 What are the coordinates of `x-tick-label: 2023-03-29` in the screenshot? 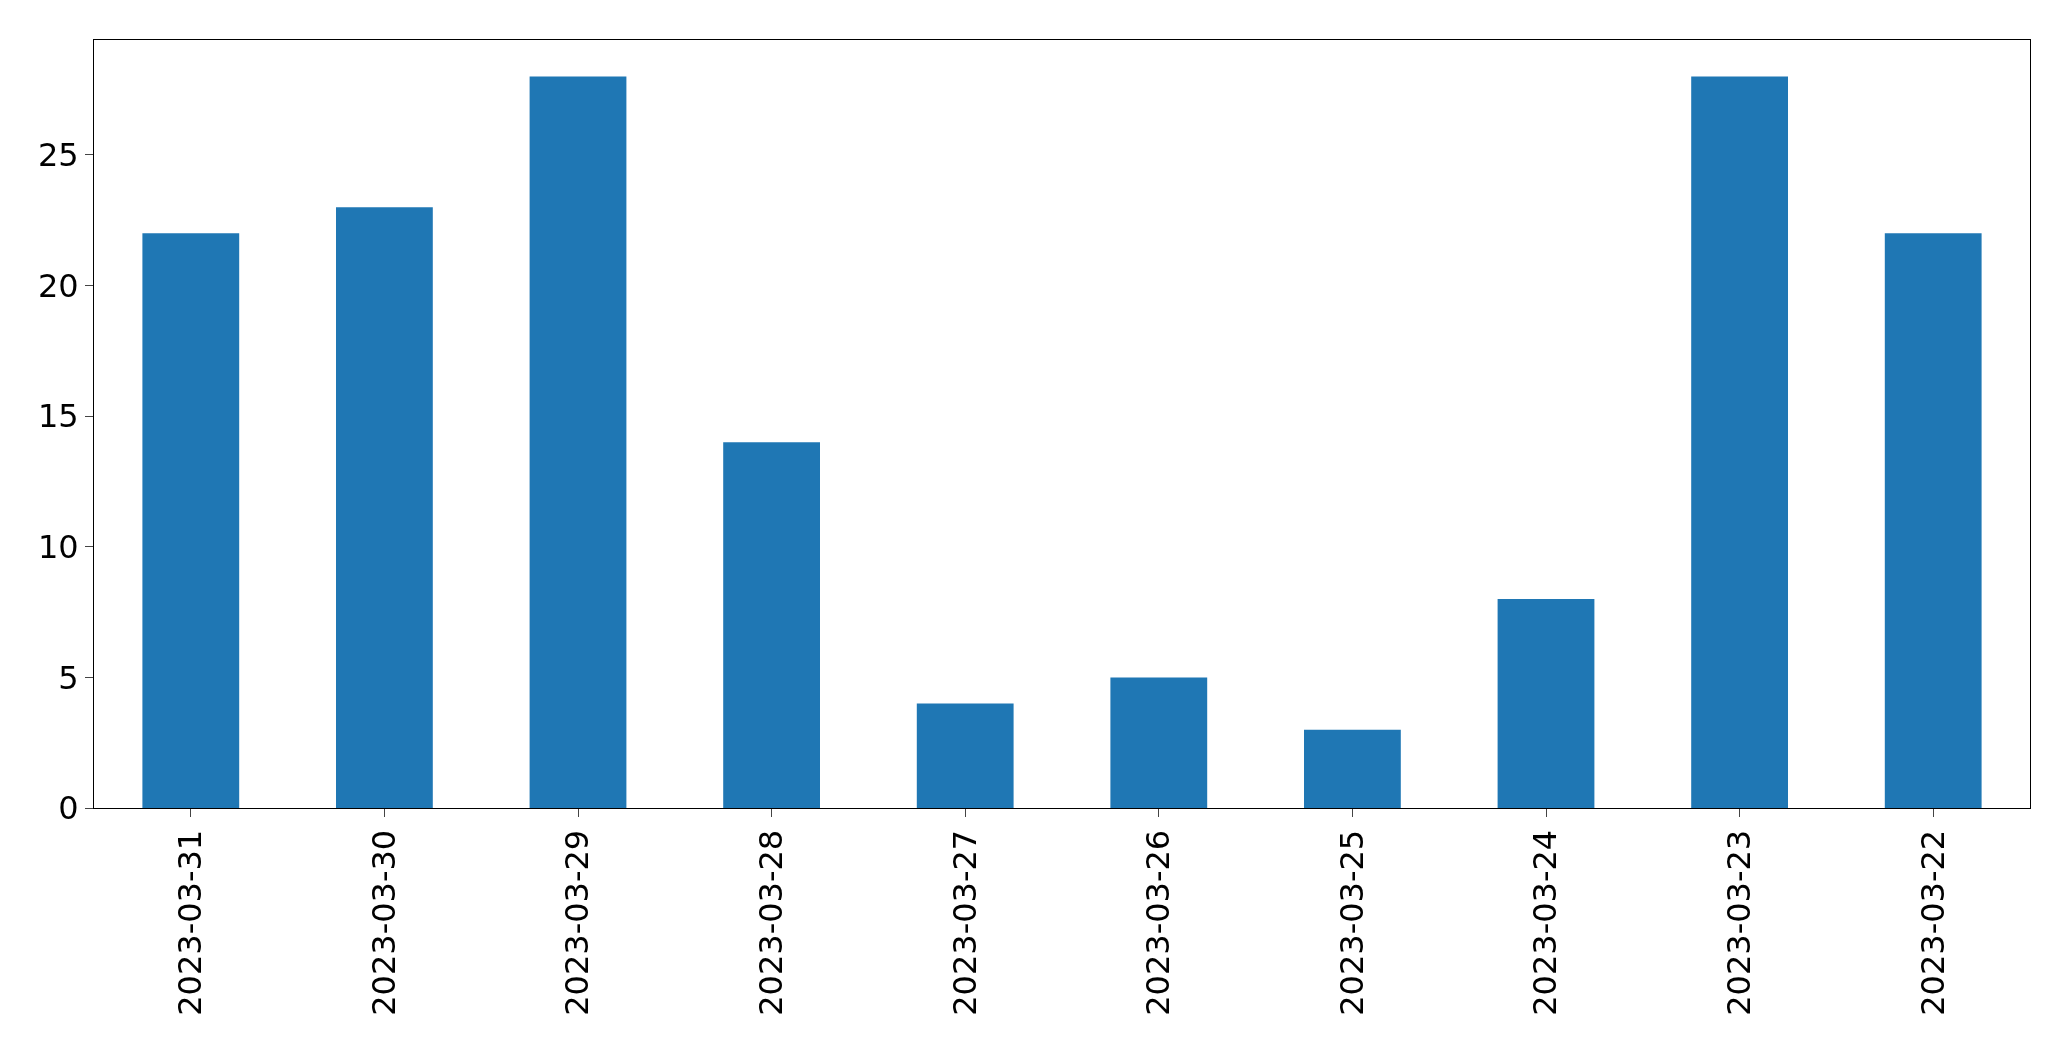 It's located at (577, 922).